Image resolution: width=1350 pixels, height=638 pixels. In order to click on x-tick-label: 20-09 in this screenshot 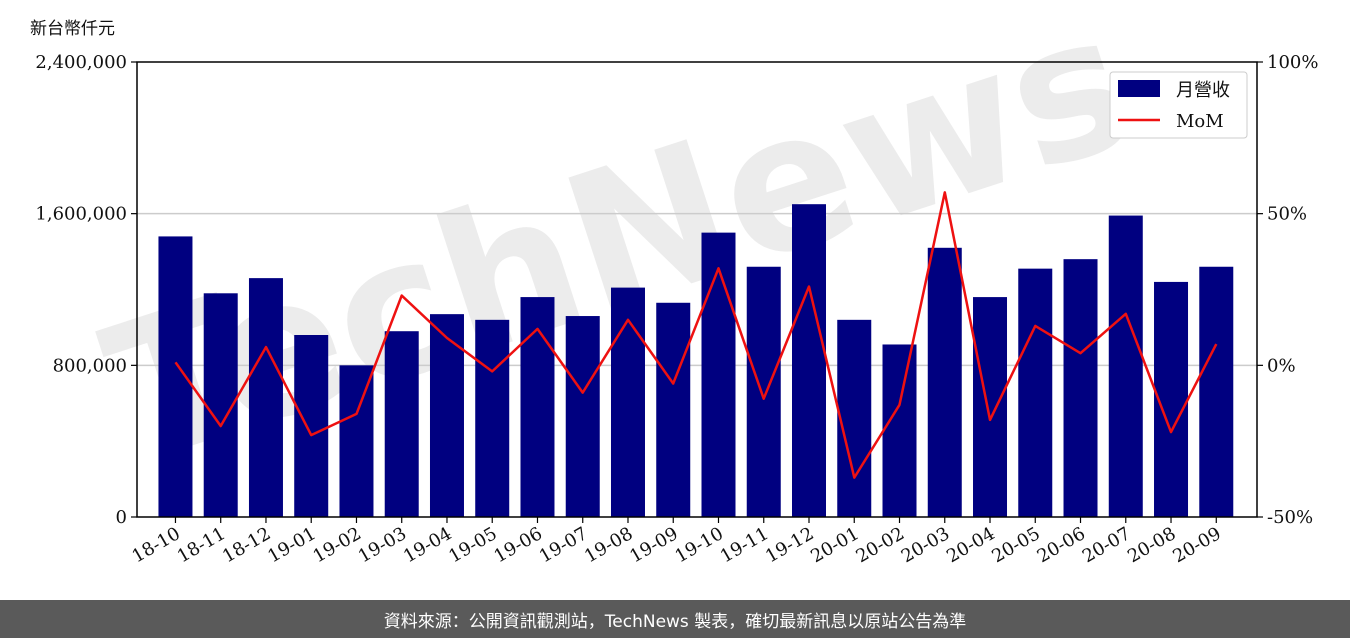, I will do `click(1196, 545)`.